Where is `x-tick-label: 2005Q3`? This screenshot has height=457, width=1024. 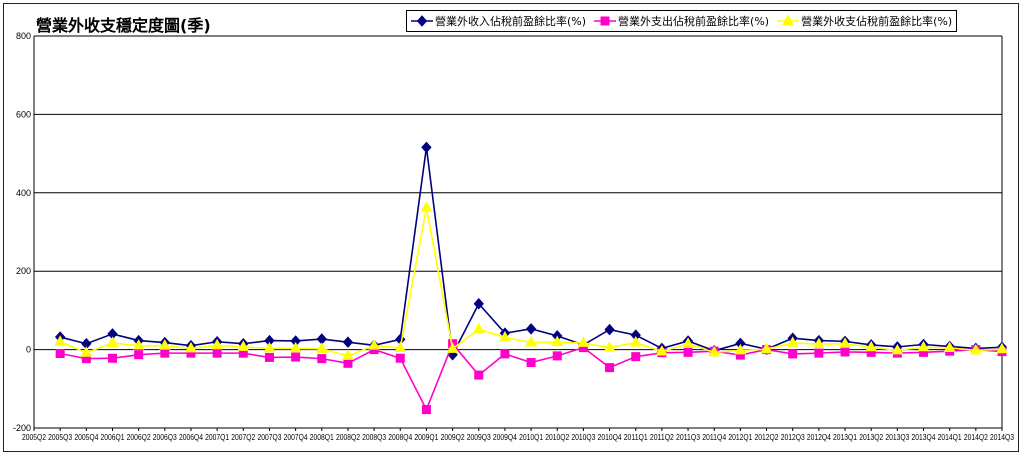
x-tick-label: 2005Q3 is located at coordinates (60, 437).